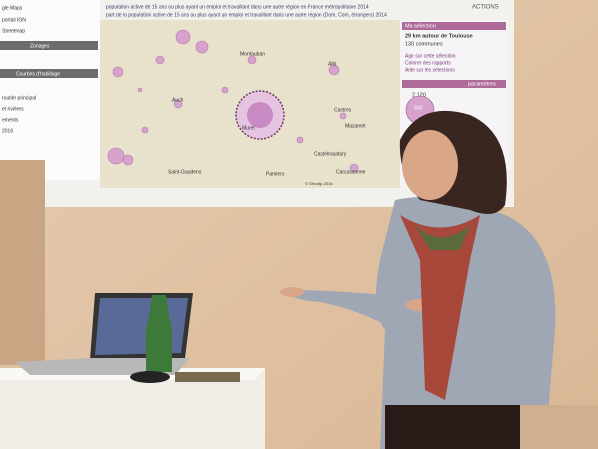  I want to click on hand, so click(292, 292).